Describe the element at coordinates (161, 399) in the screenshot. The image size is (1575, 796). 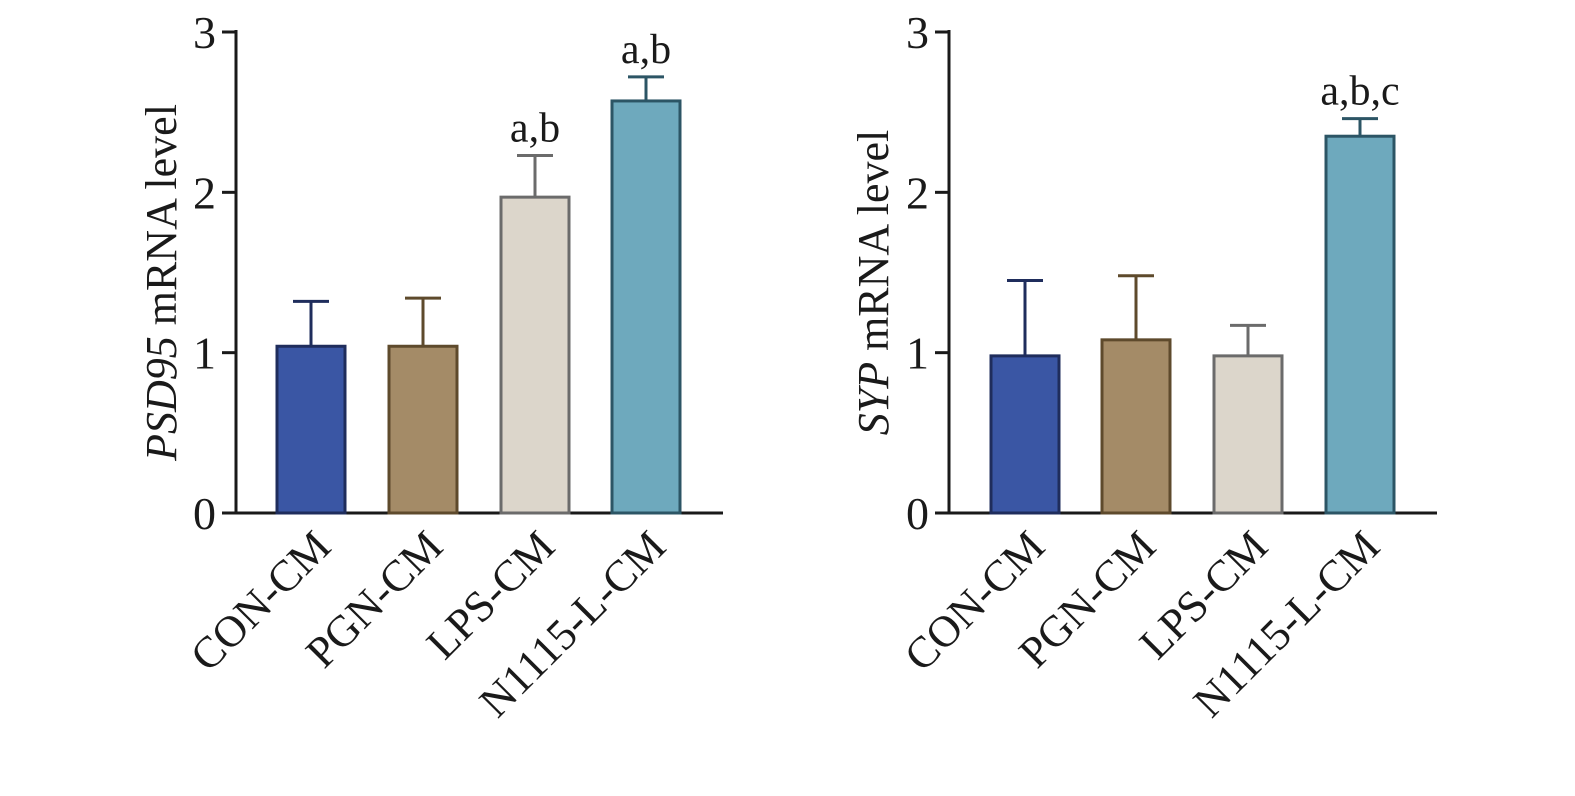
I see `y-axis-label-gene: PSD95` at that location.